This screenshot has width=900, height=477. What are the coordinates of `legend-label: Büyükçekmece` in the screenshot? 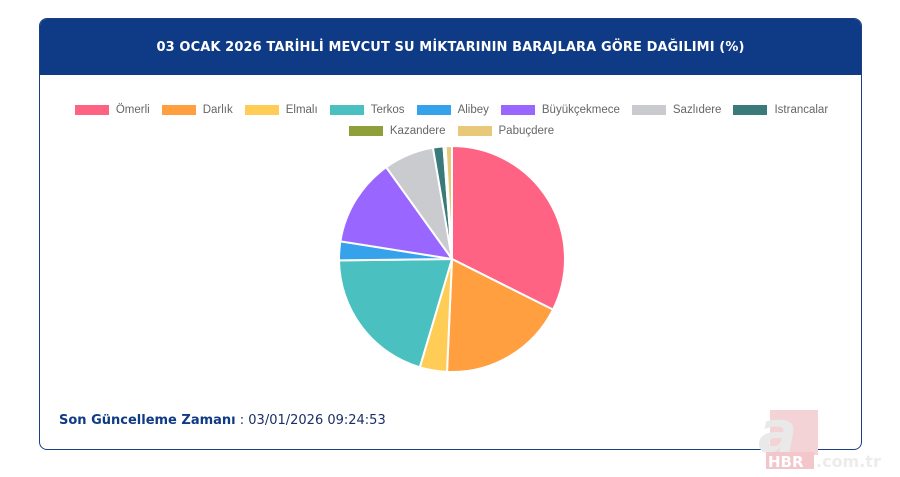 It's located at (580, 109).